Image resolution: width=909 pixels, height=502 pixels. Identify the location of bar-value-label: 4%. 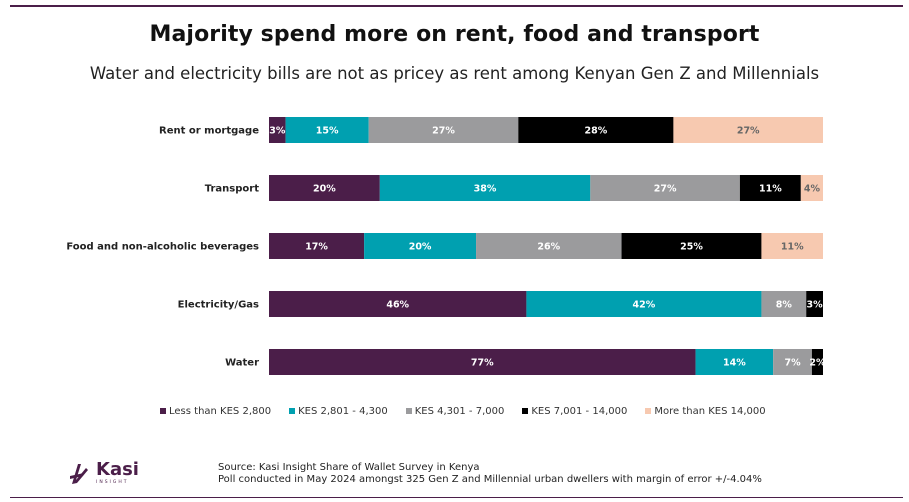
(812, 189).